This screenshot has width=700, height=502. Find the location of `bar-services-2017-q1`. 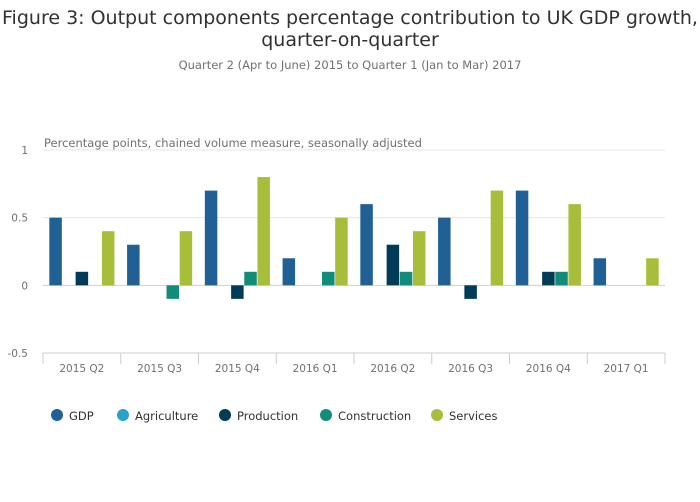

bar-services-2017-q1 is located at coordinates (652, 272).